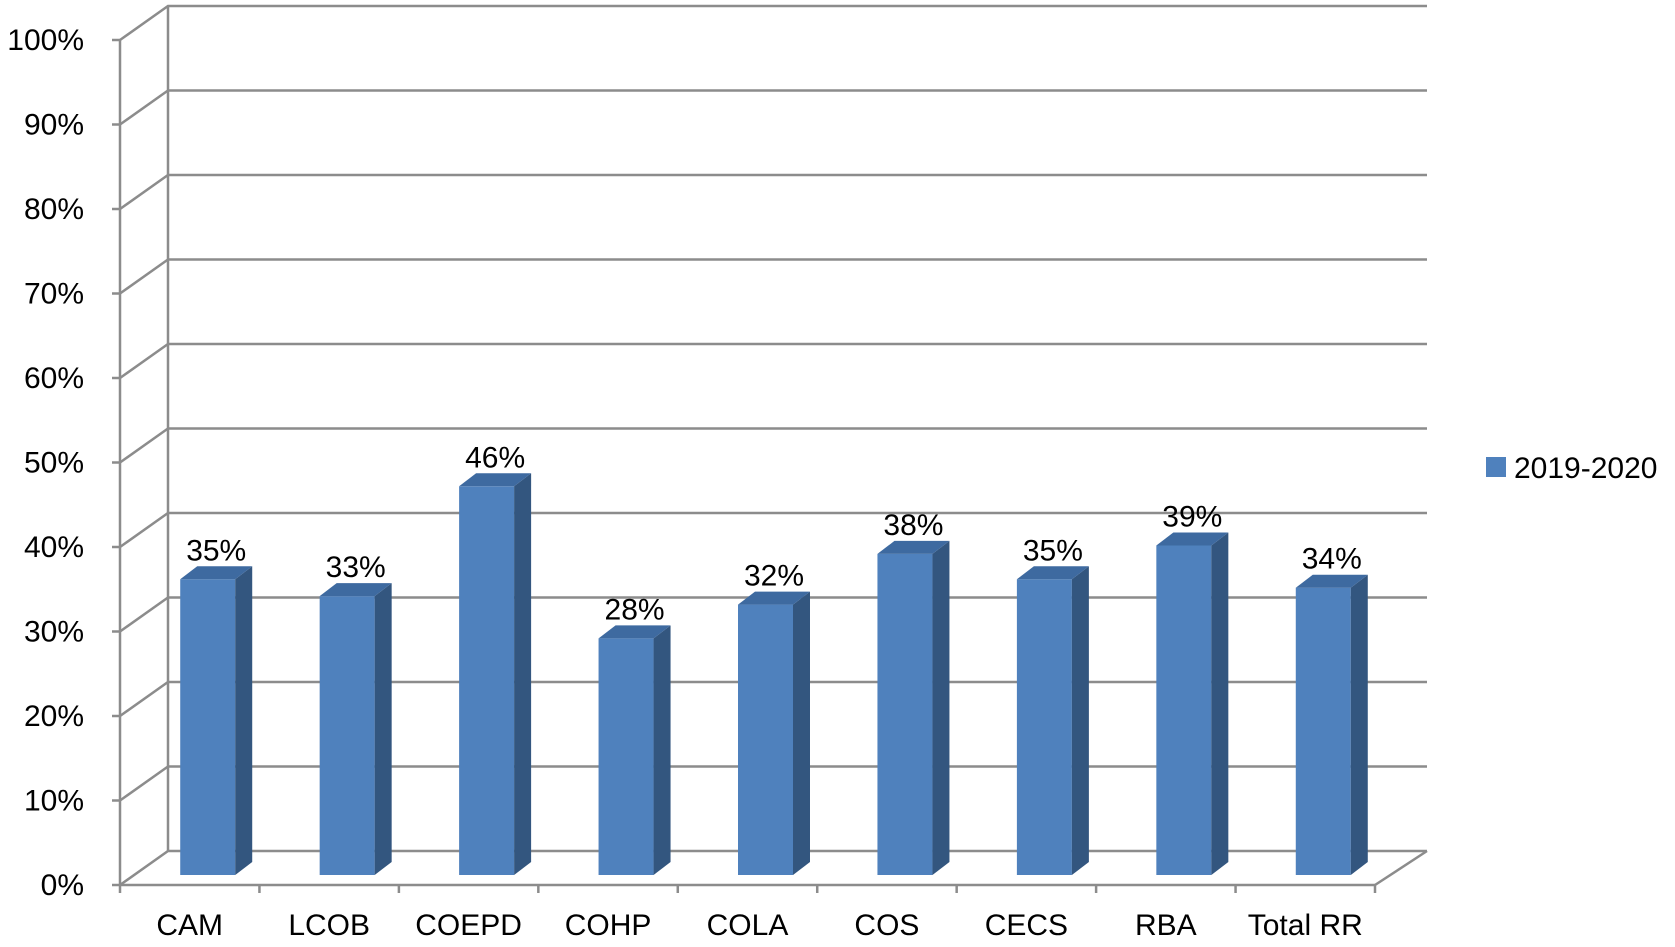 This screenshot has height=947, width=1675. Describe the element at coordinates (1305, 925) in the screenshot. I see `category-label: Total RR` at that location.